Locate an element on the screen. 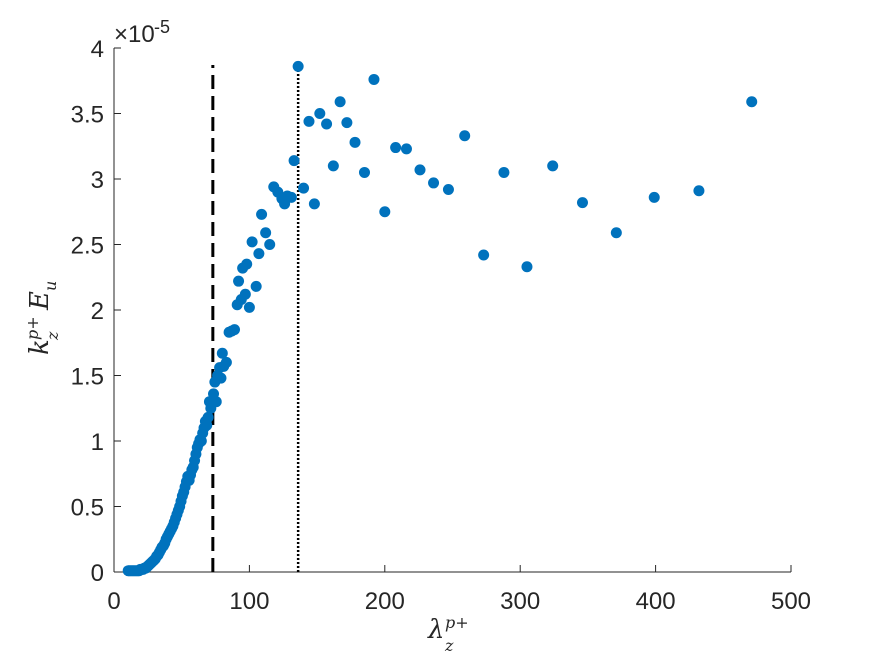 The height and width of the screenshot is (656, 875). y-tick-label: 2 is located at coordinates (97, 311).